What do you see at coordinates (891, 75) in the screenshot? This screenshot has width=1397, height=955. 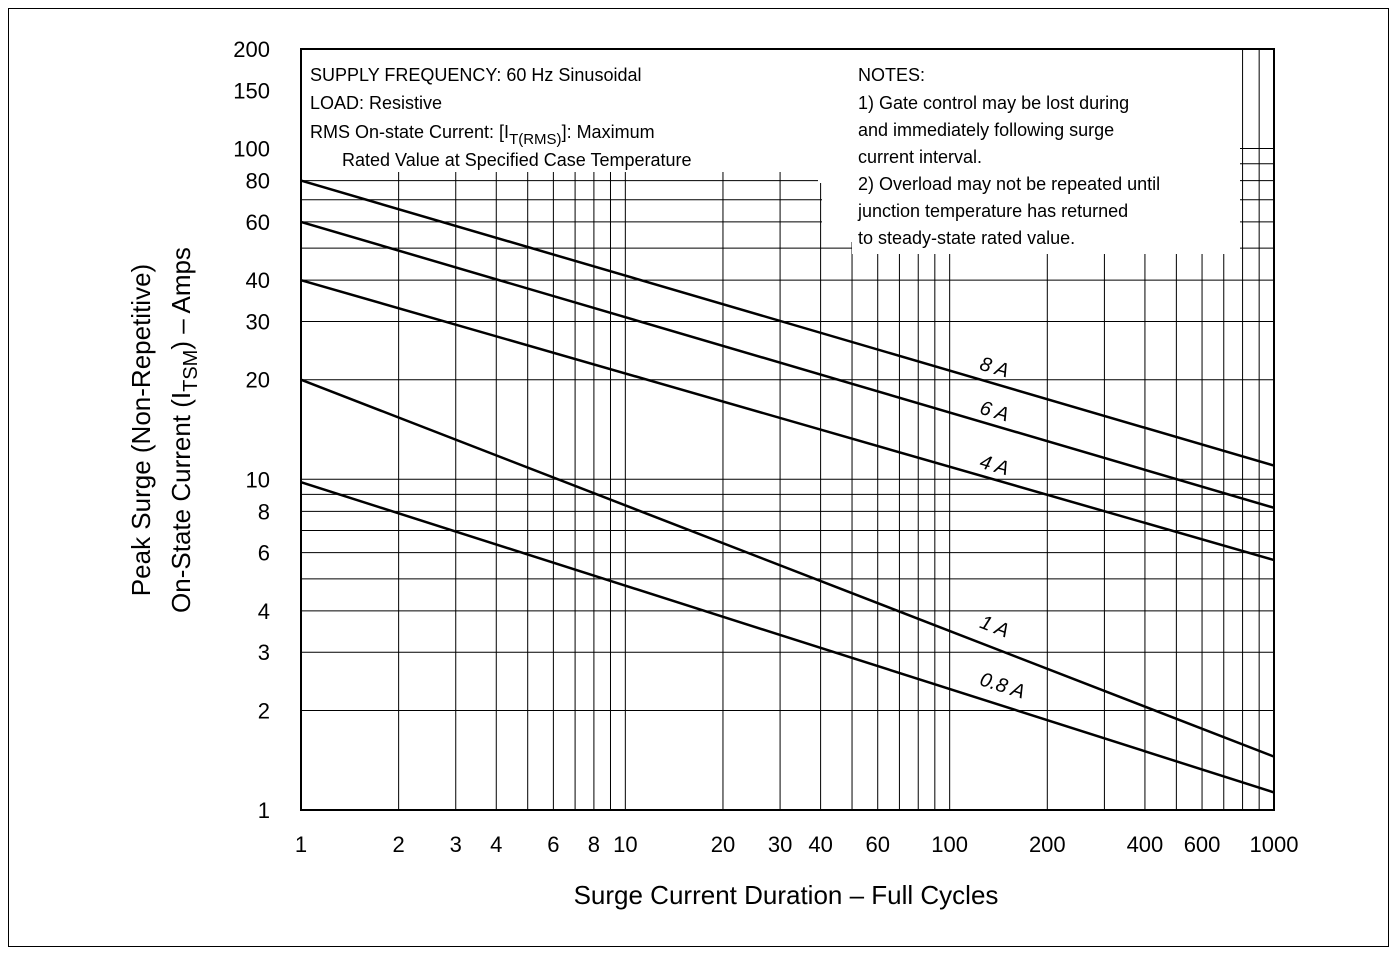 I see `notes-heading: NOTES:` at bounding box center [891, 75].